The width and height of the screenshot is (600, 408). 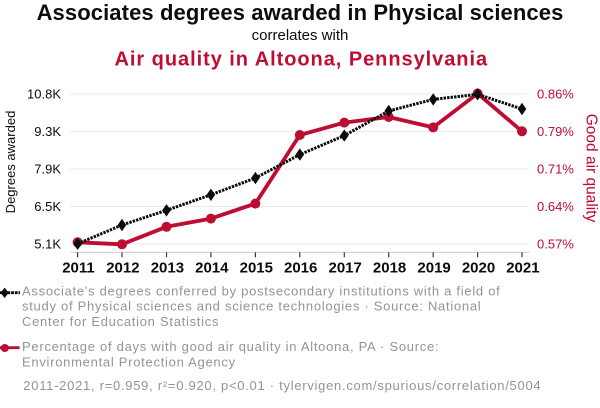 I want to click on svg-text: 9.3K, so click(x=47, y=131).